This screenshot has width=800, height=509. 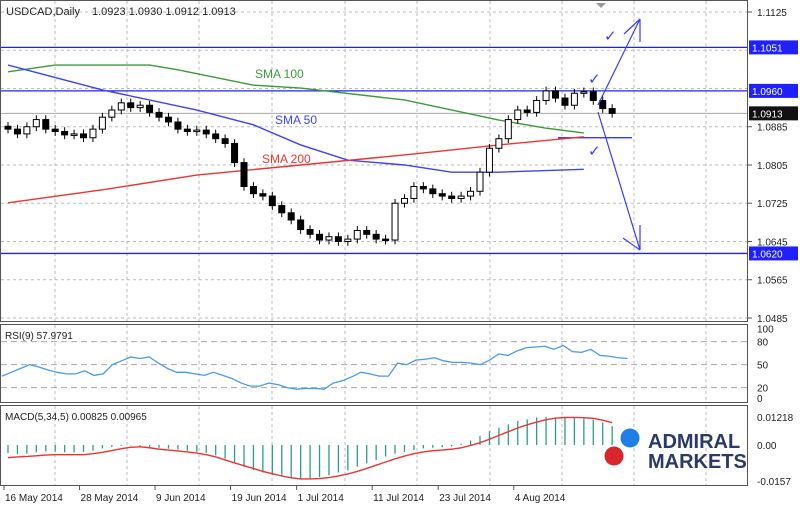 What do you see at coordinates (259, 498) in the screenshot?
I see `date-label: 19 Jun 2014` at bounding box center [259, 498].